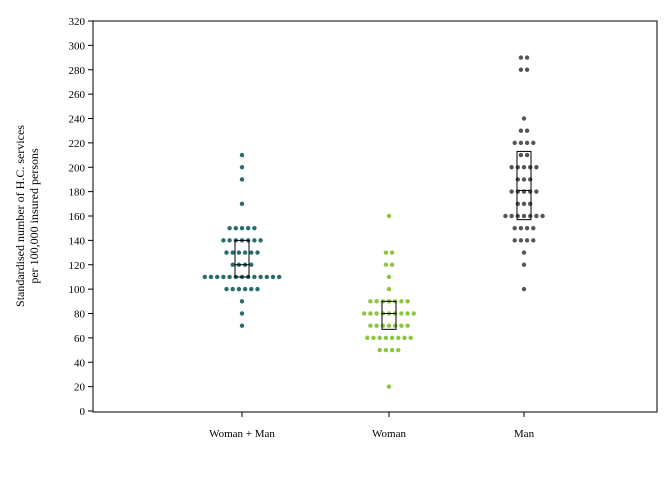 The width and height of the screenshot is (672, 480). I want to click on y-tick-label: 260, so click(77, 95).